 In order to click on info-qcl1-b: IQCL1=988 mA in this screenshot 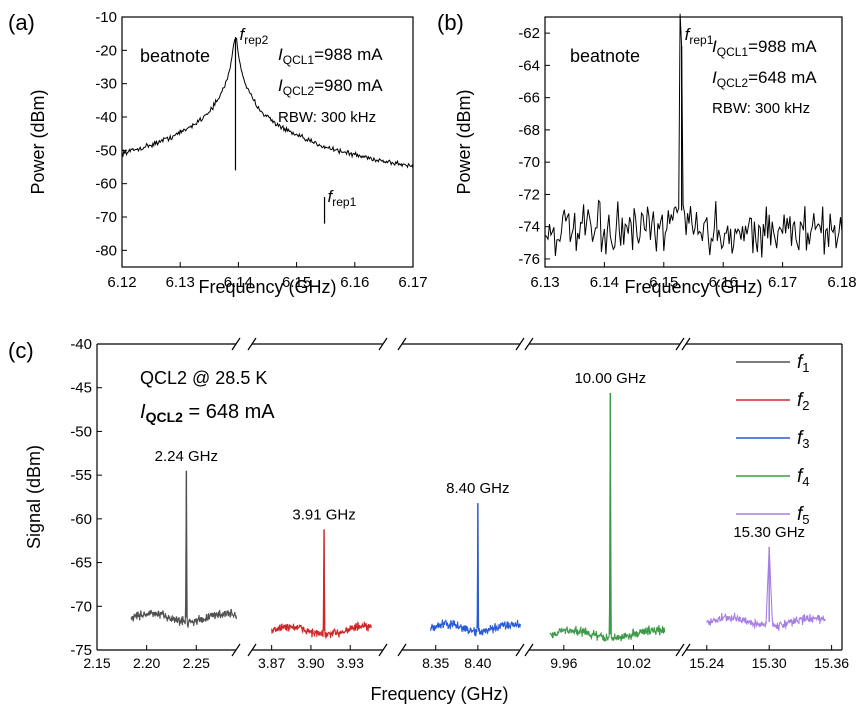, I will do `click(764, 48)`.